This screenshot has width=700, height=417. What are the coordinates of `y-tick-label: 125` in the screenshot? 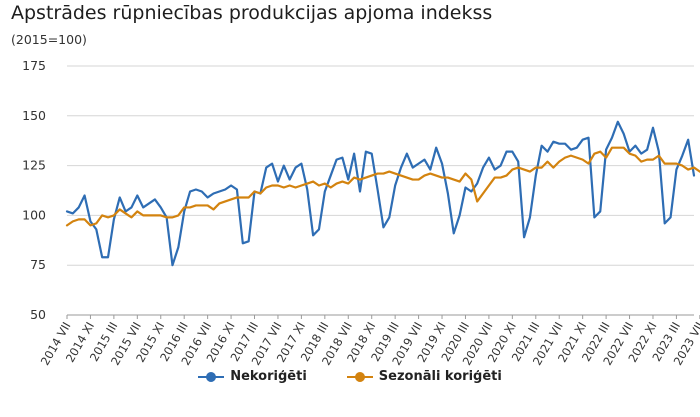 It's located at (34, 165).